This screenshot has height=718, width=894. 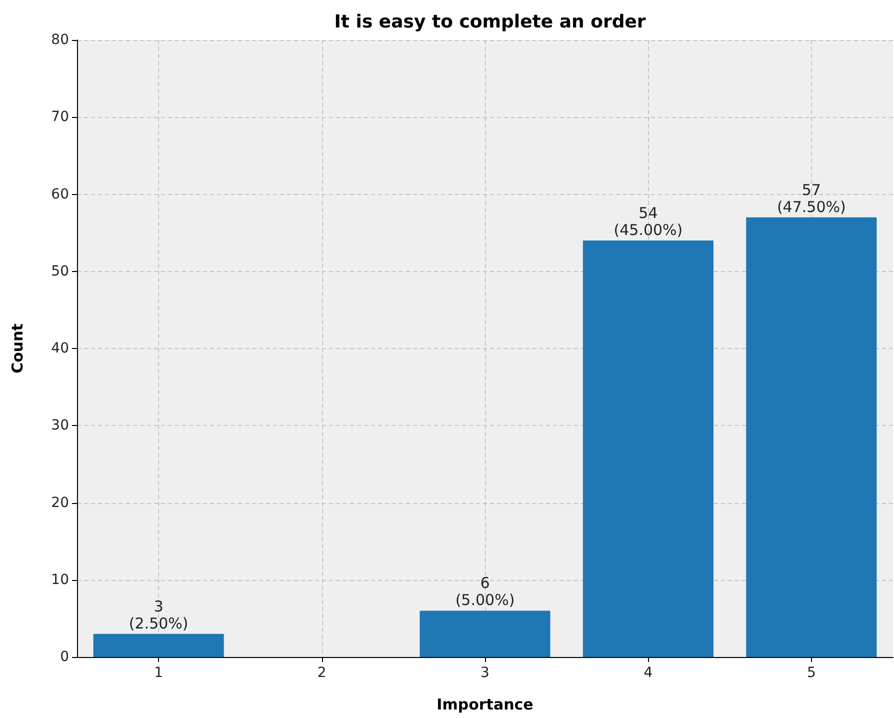 What do you see at coordinates (648, 222) in the screenshot?
I see `data-label: 54 (45.00%)` at bounding box center [648, 222].